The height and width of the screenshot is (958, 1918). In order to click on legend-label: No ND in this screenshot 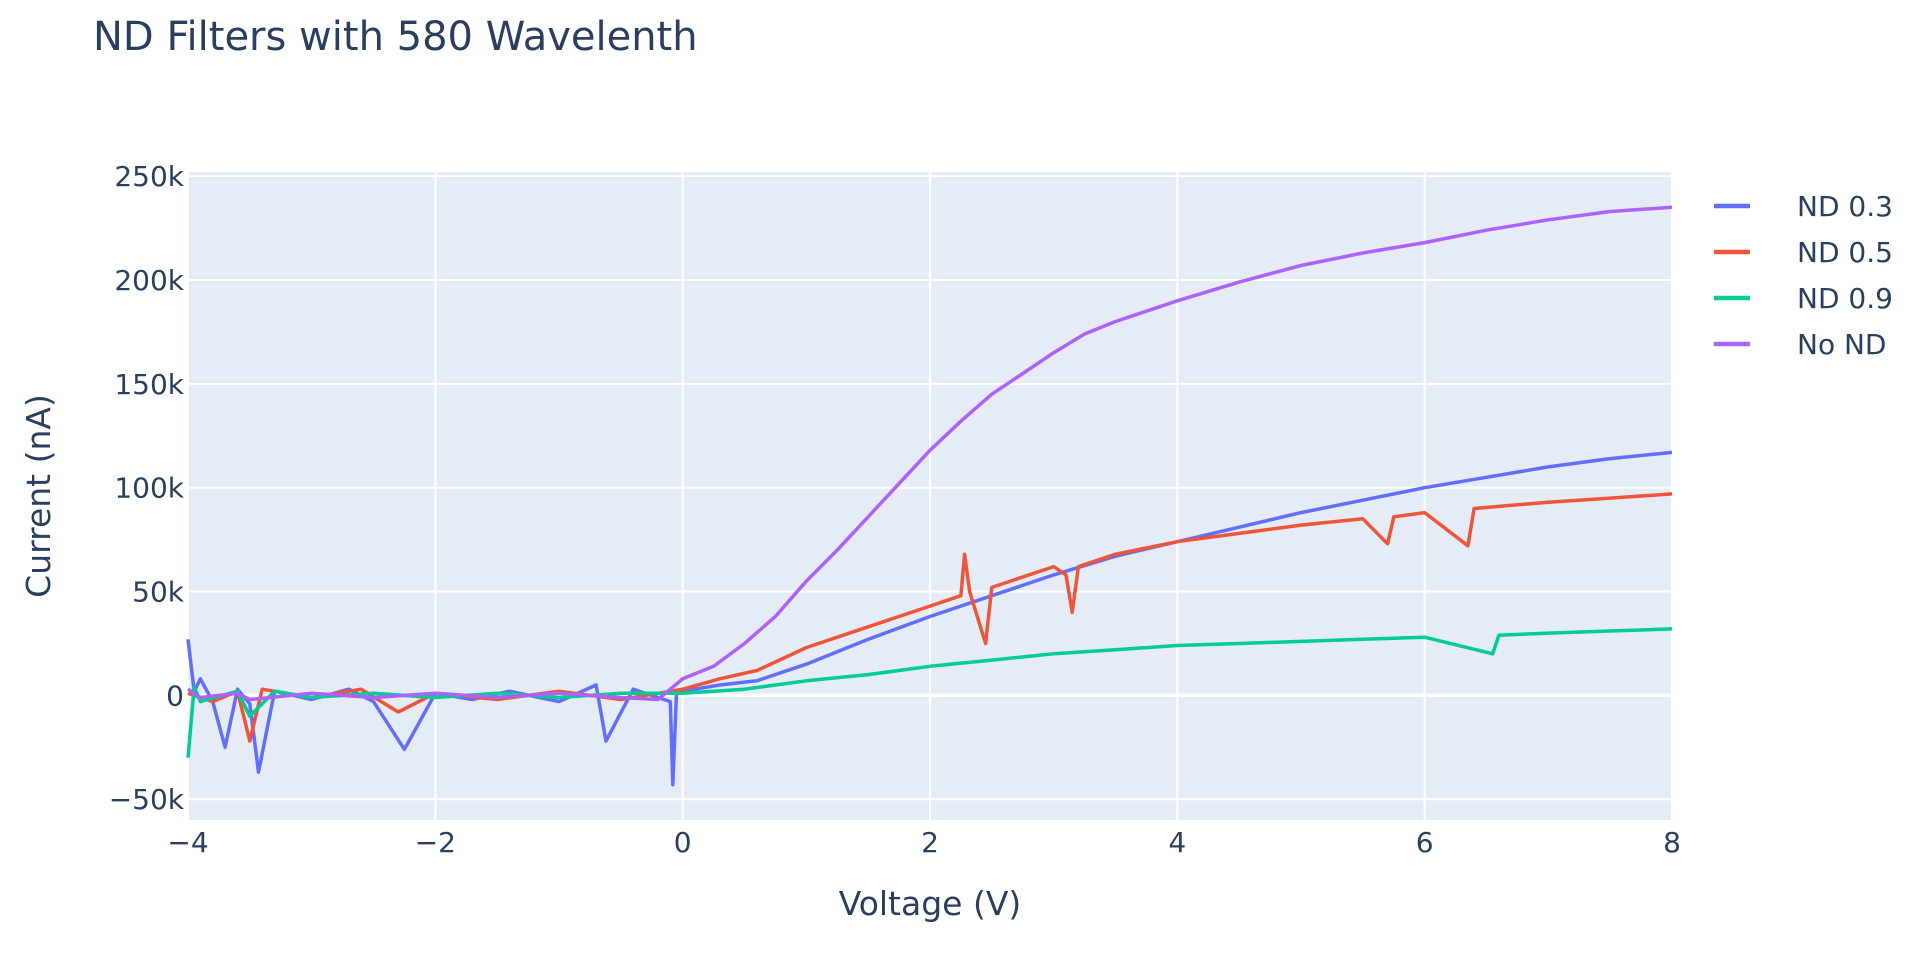, I will do `click(1841, 344)`.